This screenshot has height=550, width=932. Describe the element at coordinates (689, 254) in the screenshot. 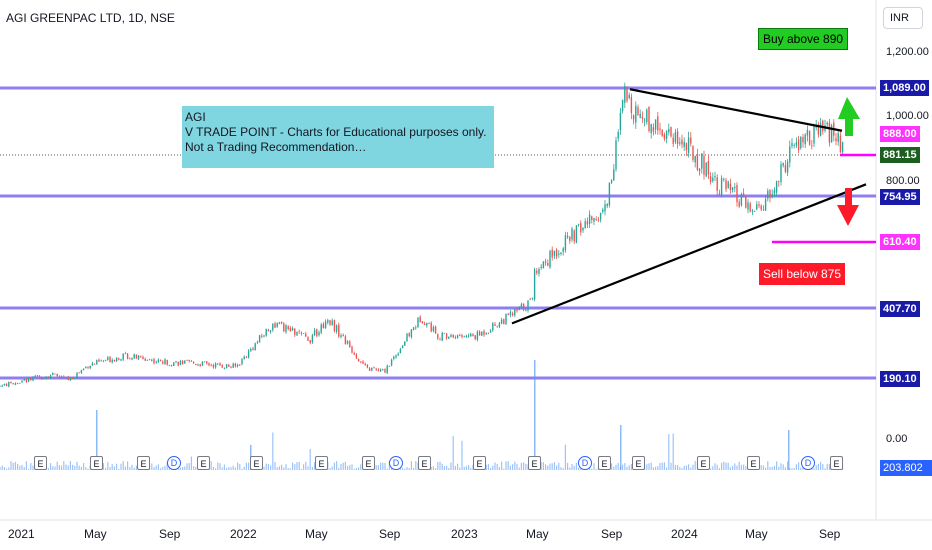

I see `lower-trendline` at that location.